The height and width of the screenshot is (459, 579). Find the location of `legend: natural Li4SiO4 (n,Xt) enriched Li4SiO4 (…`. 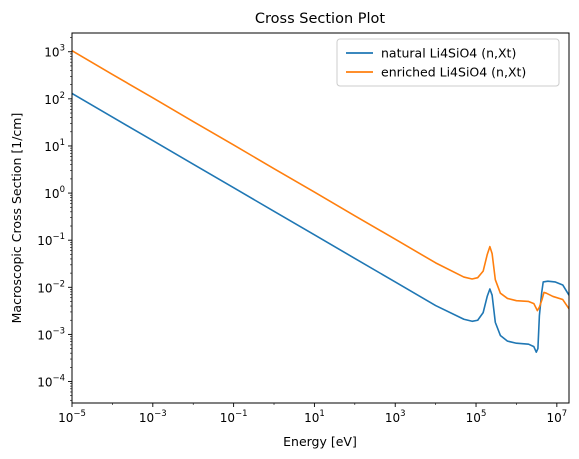

legend: natural Li4SiO4 (n,Xt) enriched Li4SiO4 (… is located at coordinates (448, 62).